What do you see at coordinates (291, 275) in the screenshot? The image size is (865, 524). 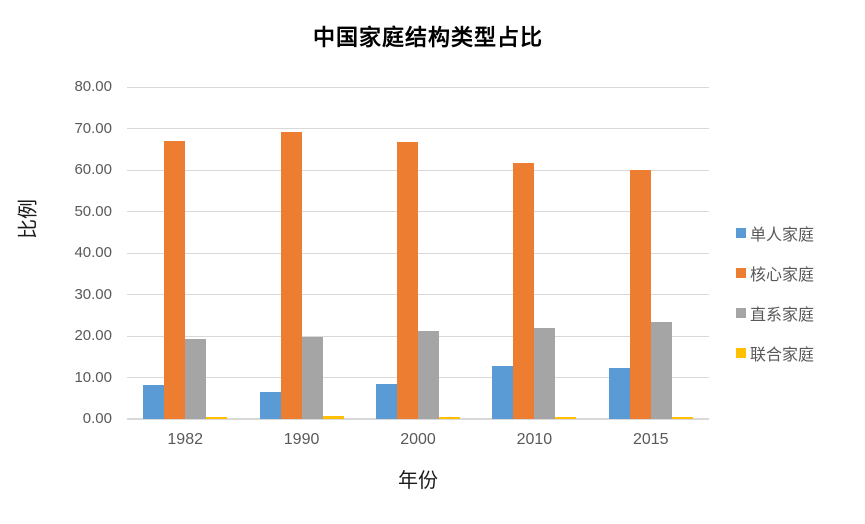 I see `bar-核心家庭-1990` at bounding box center [291, 275].